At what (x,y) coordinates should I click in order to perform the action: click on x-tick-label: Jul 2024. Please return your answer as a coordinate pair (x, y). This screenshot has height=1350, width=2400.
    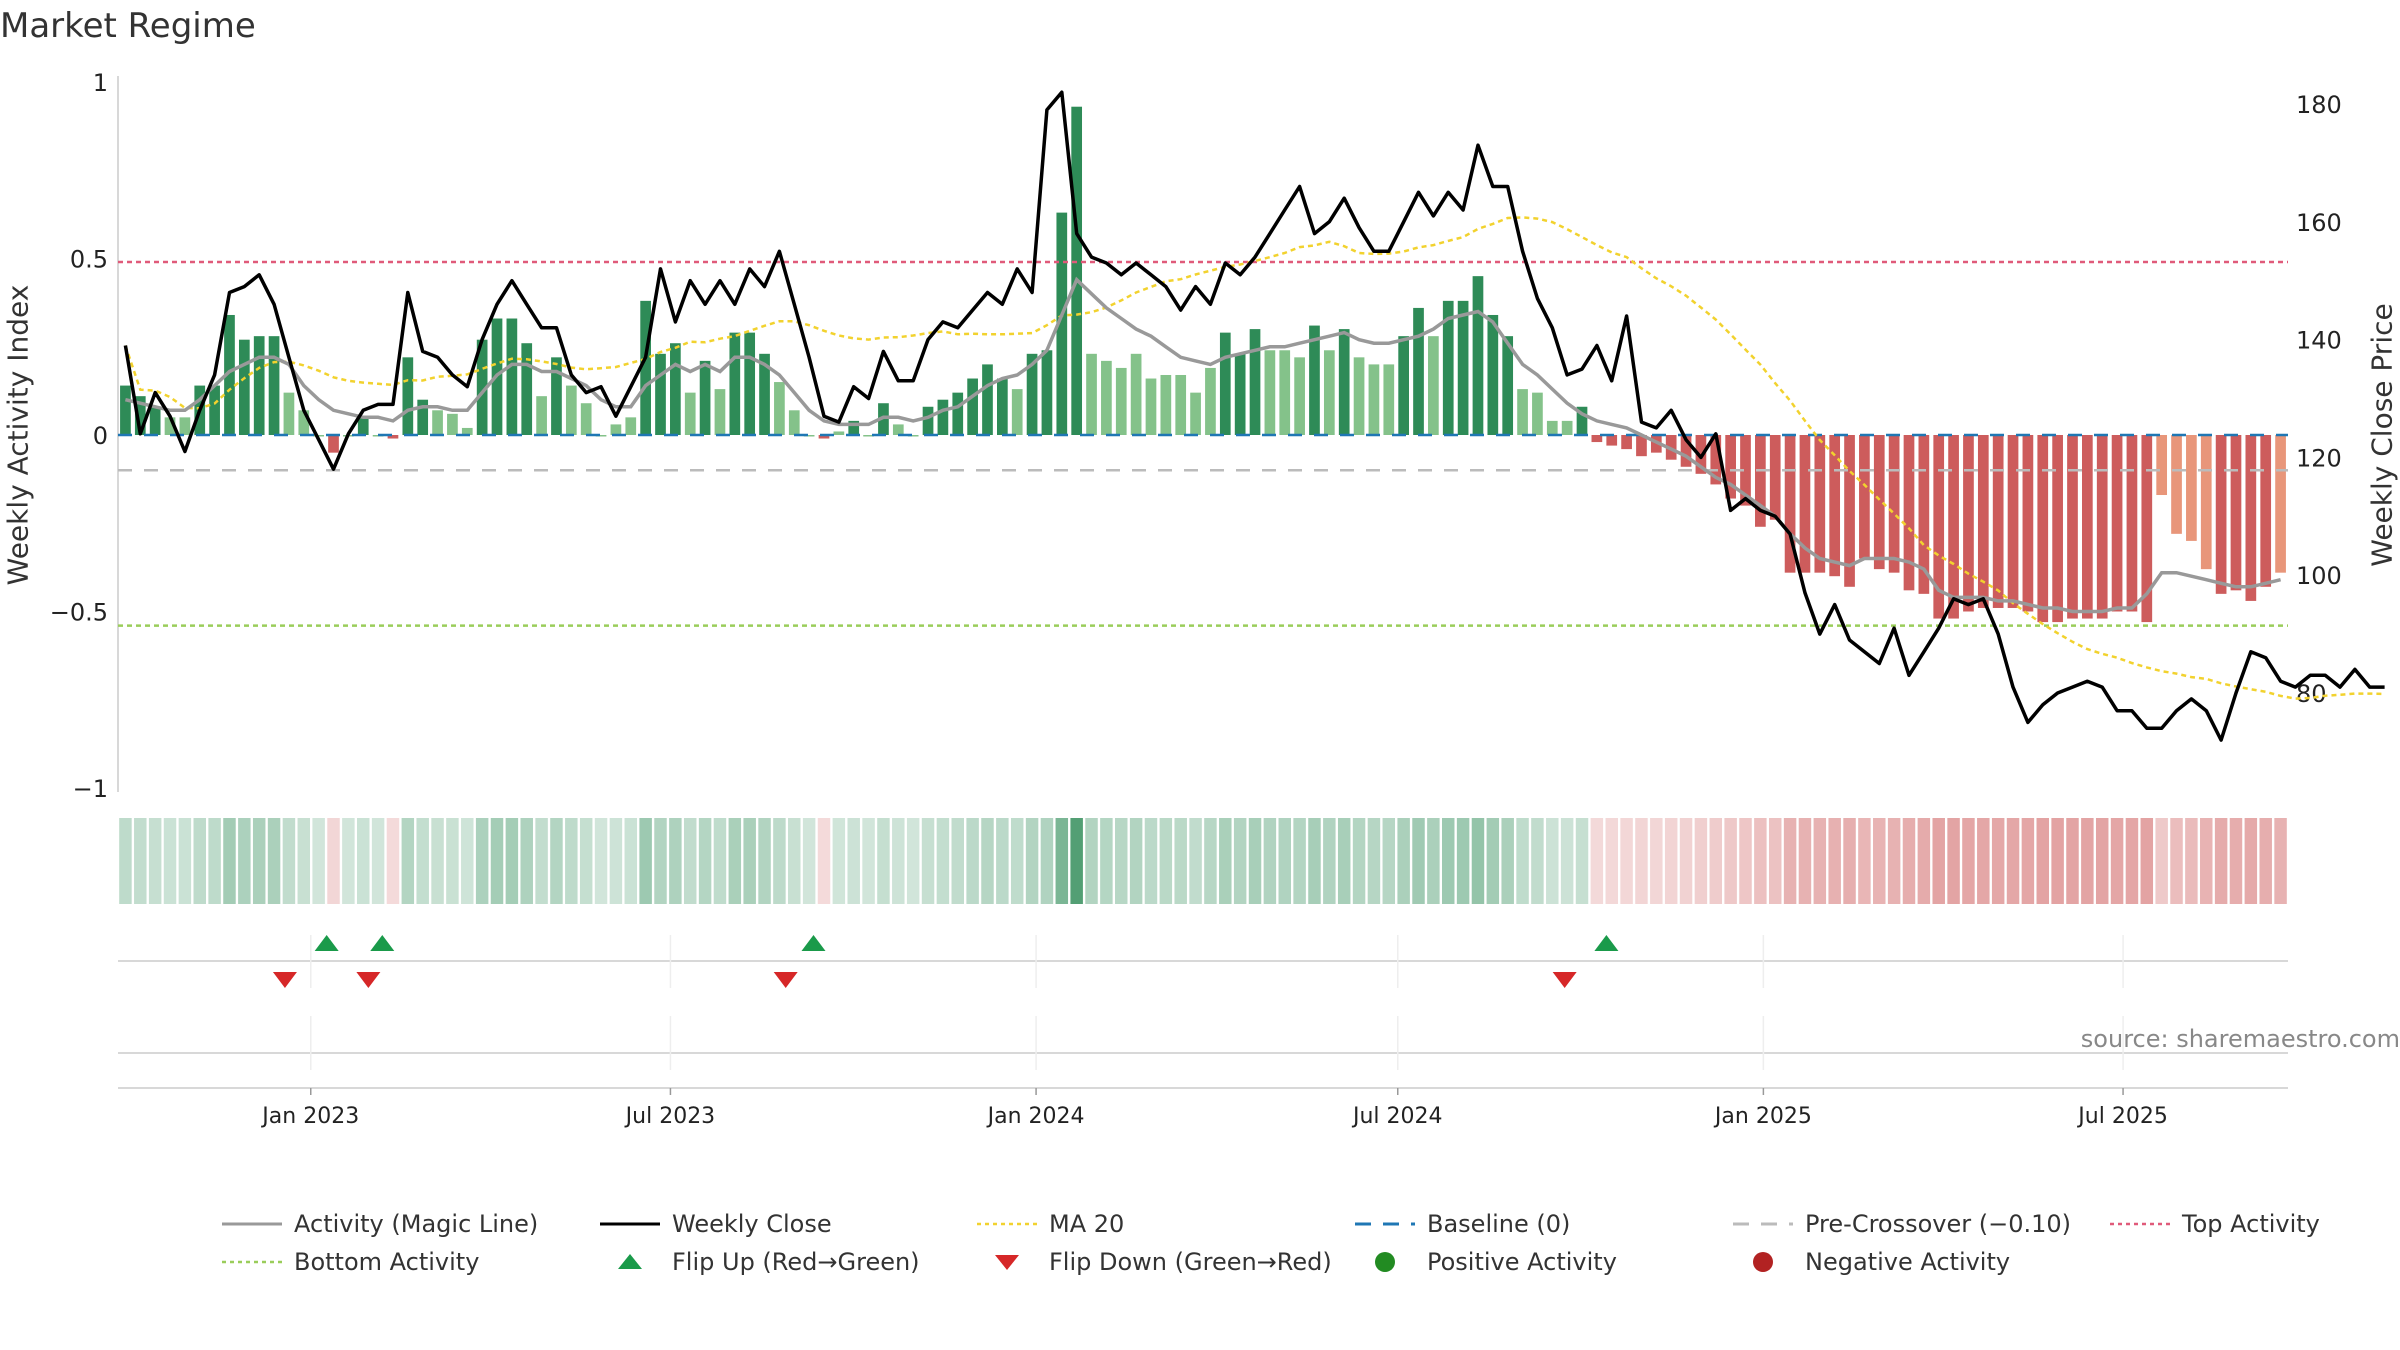
    Looking at the image, I should click on (1397, 1116).